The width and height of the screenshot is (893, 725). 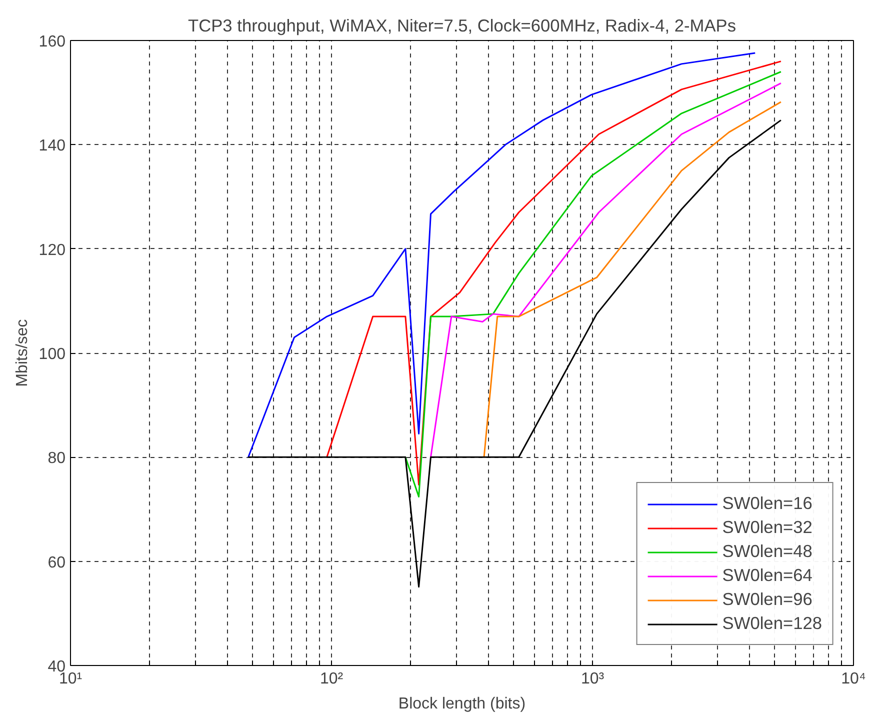 I want to click on y-tick-label: 60, so click(x=57, y=563).